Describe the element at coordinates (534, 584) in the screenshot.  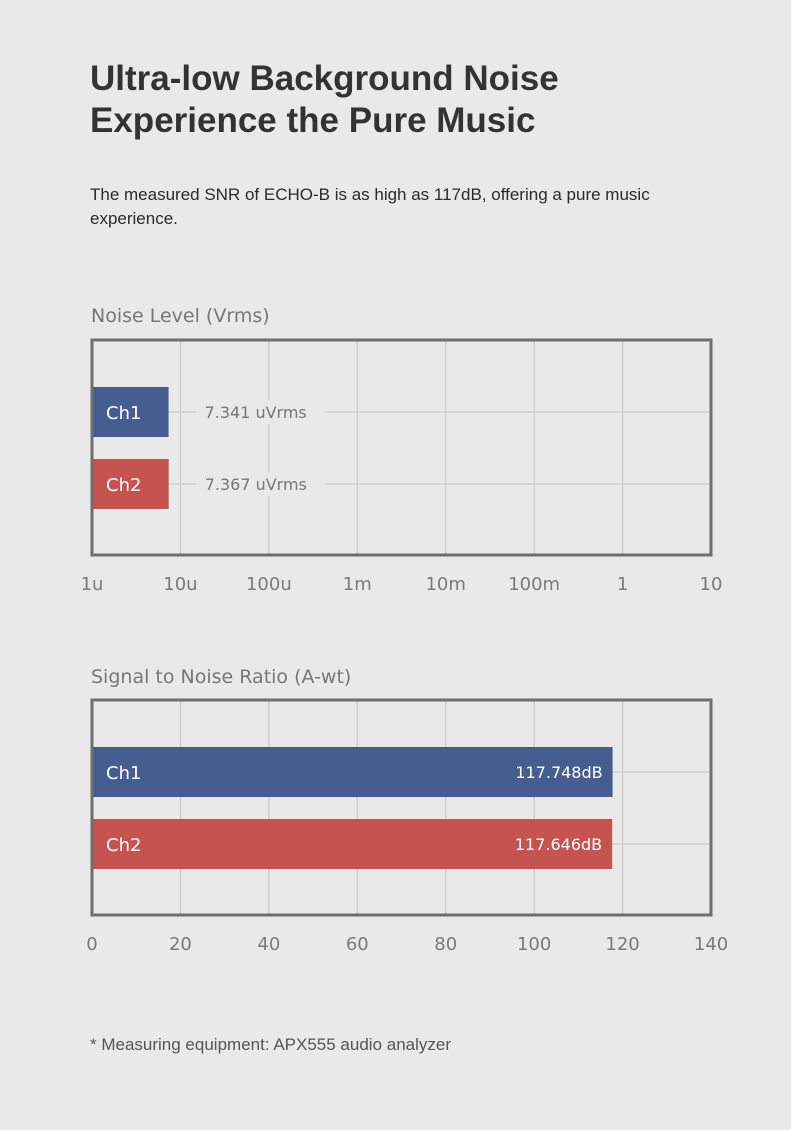
I see `x-tick-label: 100m` at that location.